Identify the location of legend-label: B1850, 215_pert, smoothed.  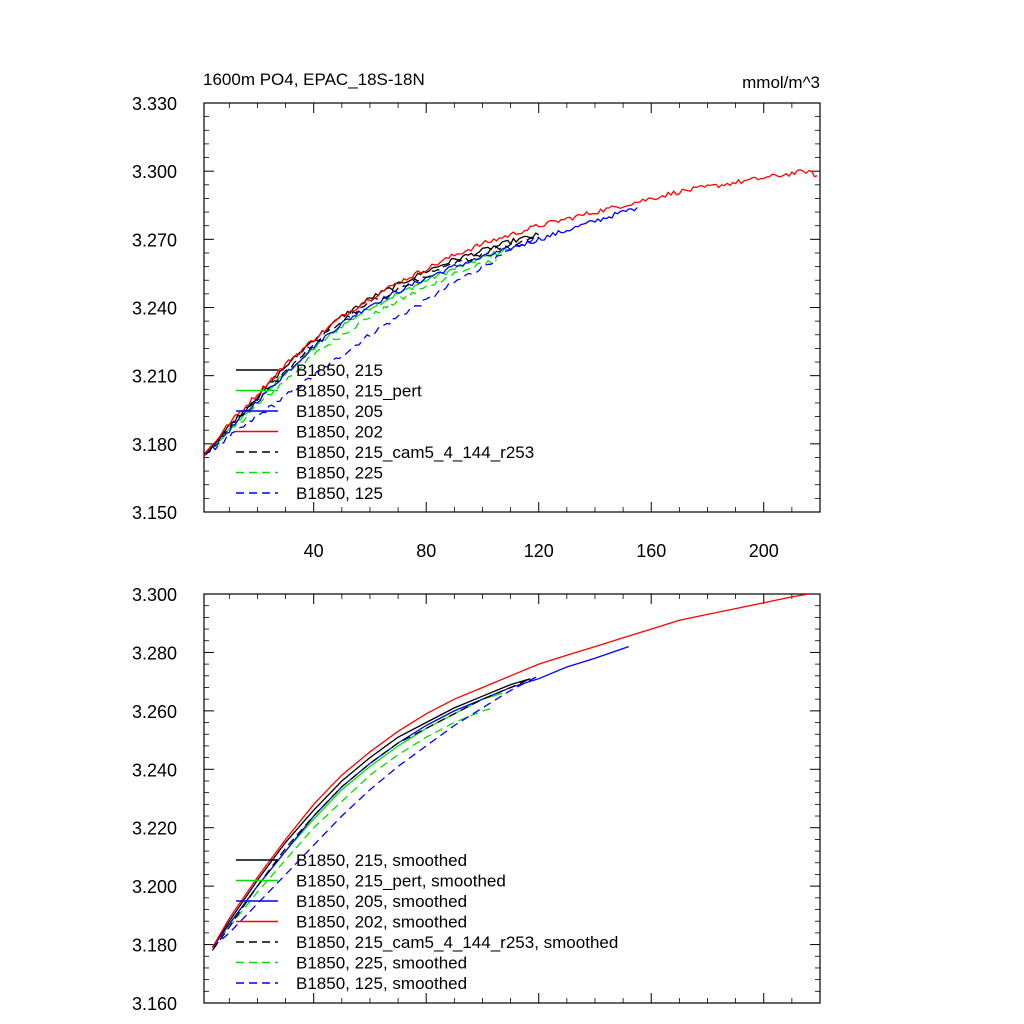
(401, 881).